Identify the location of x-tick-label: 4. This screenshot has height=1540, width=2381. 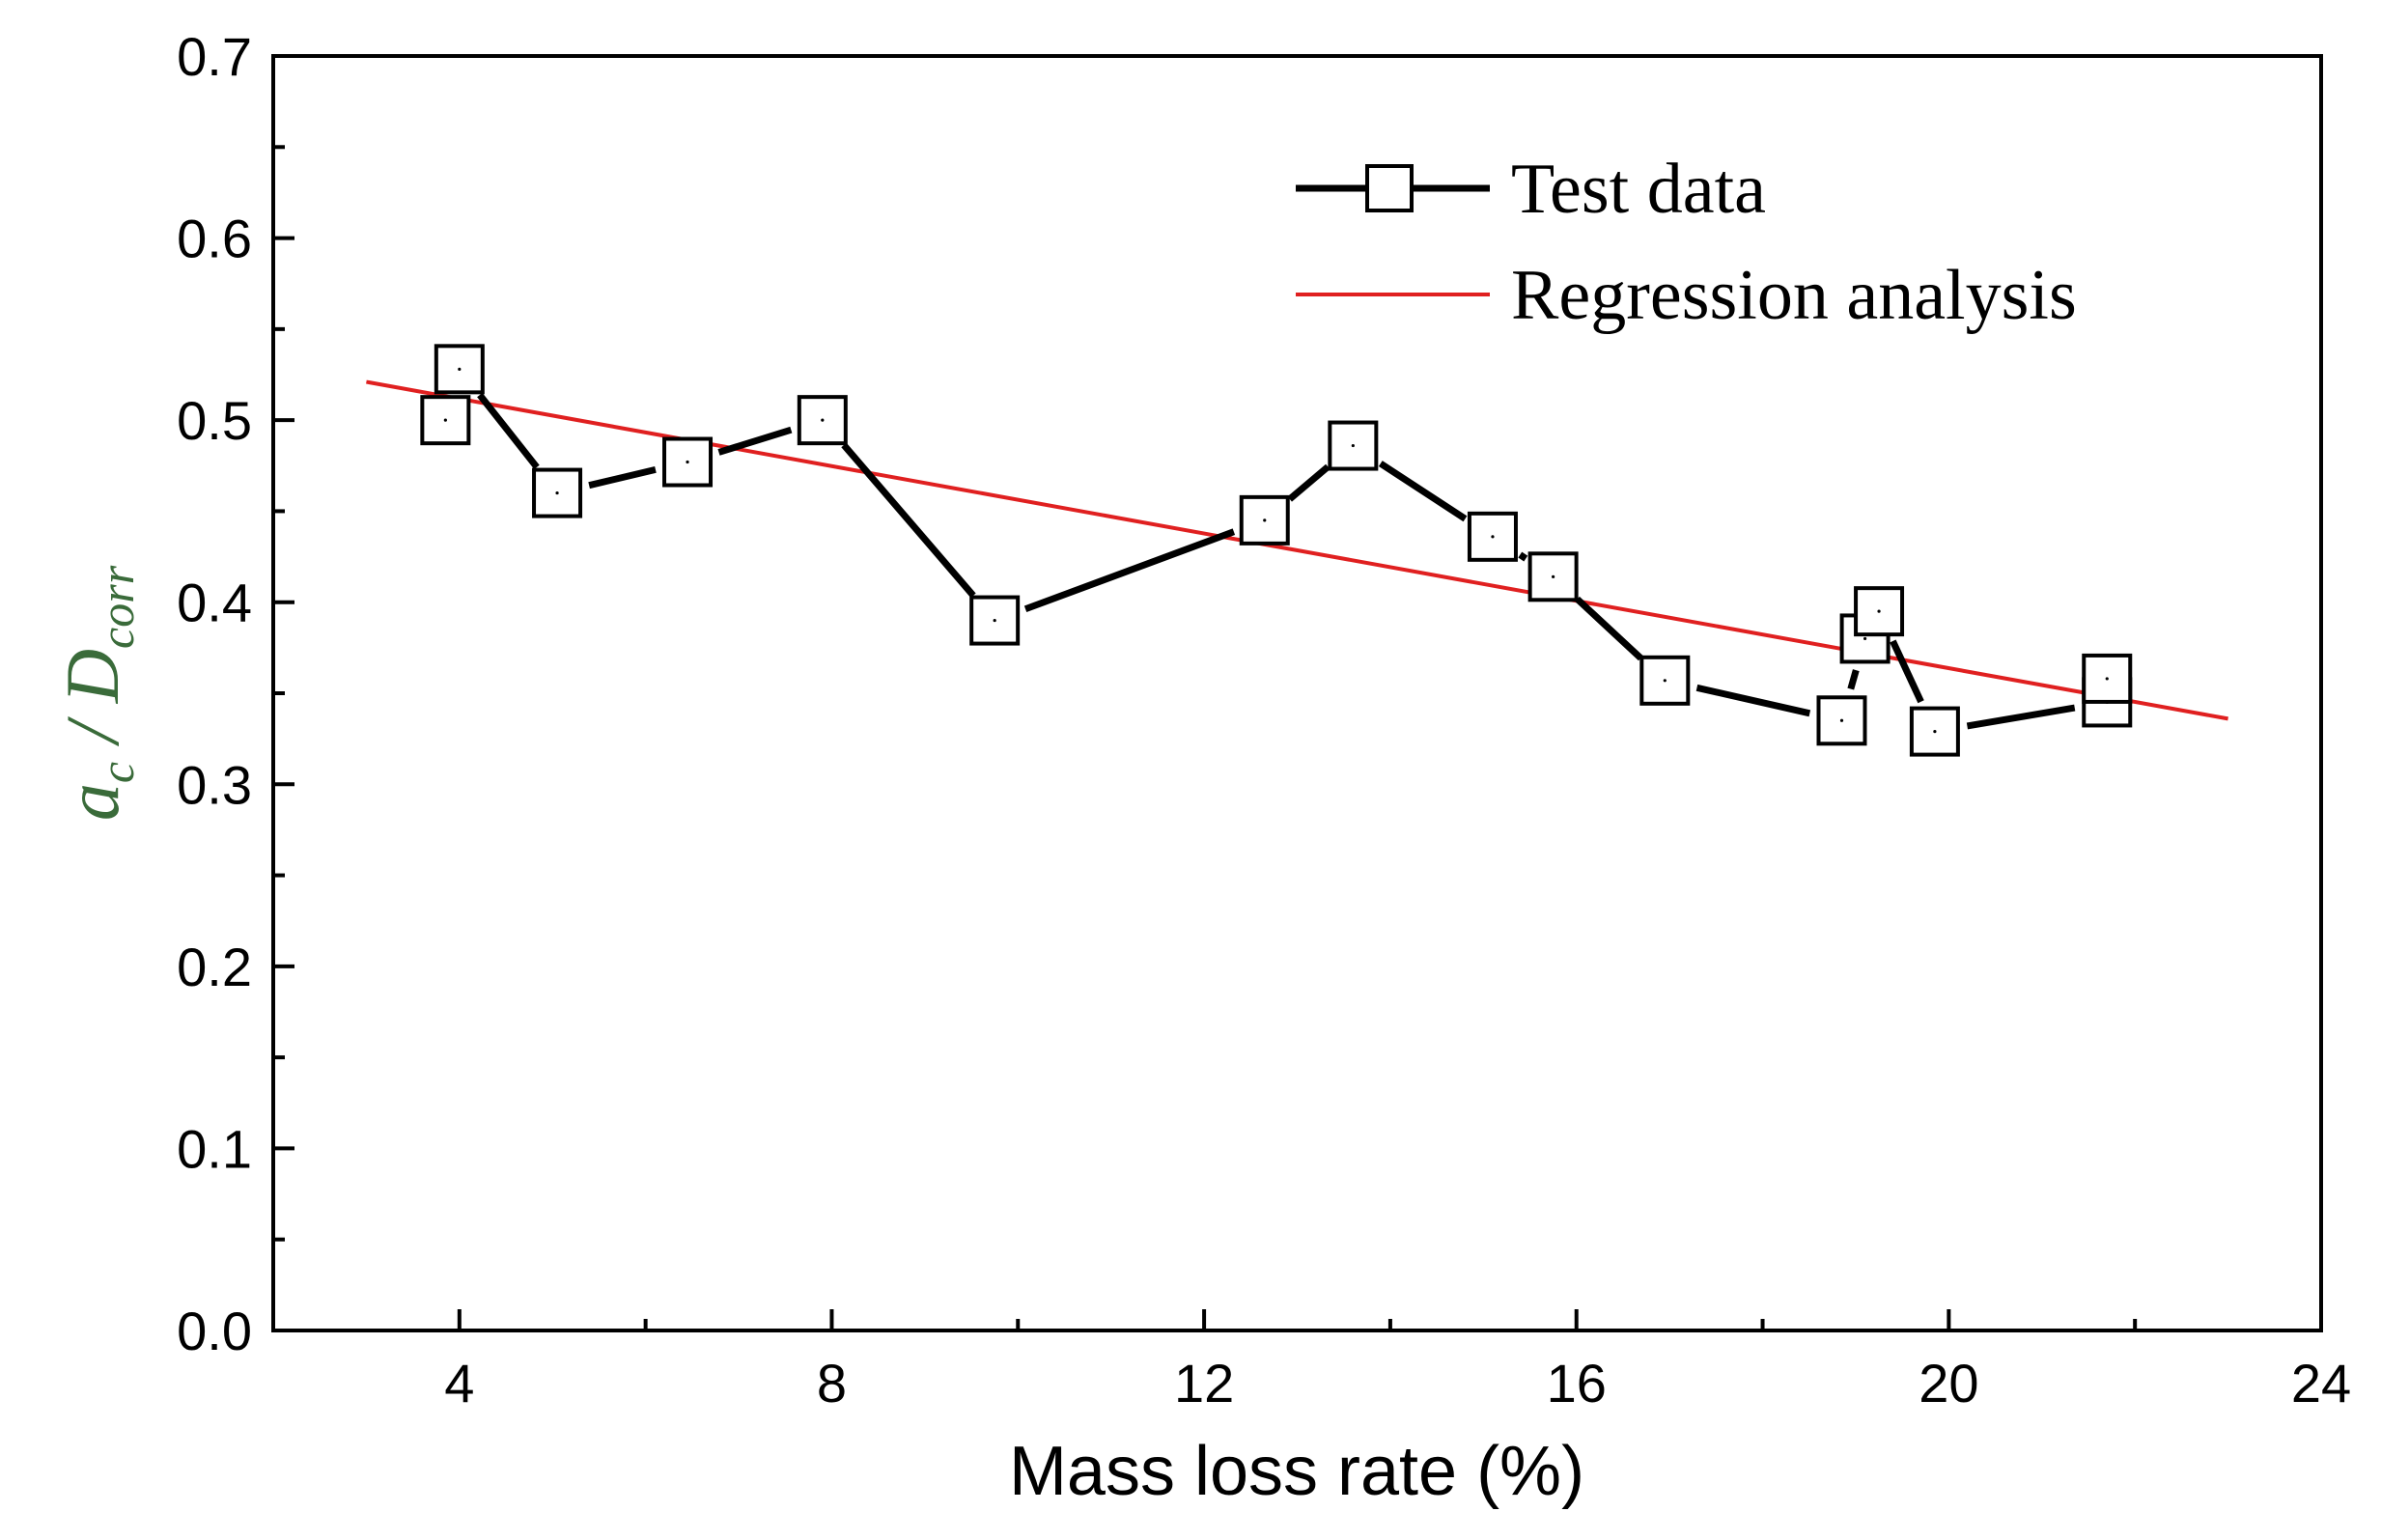
(459, 1384).